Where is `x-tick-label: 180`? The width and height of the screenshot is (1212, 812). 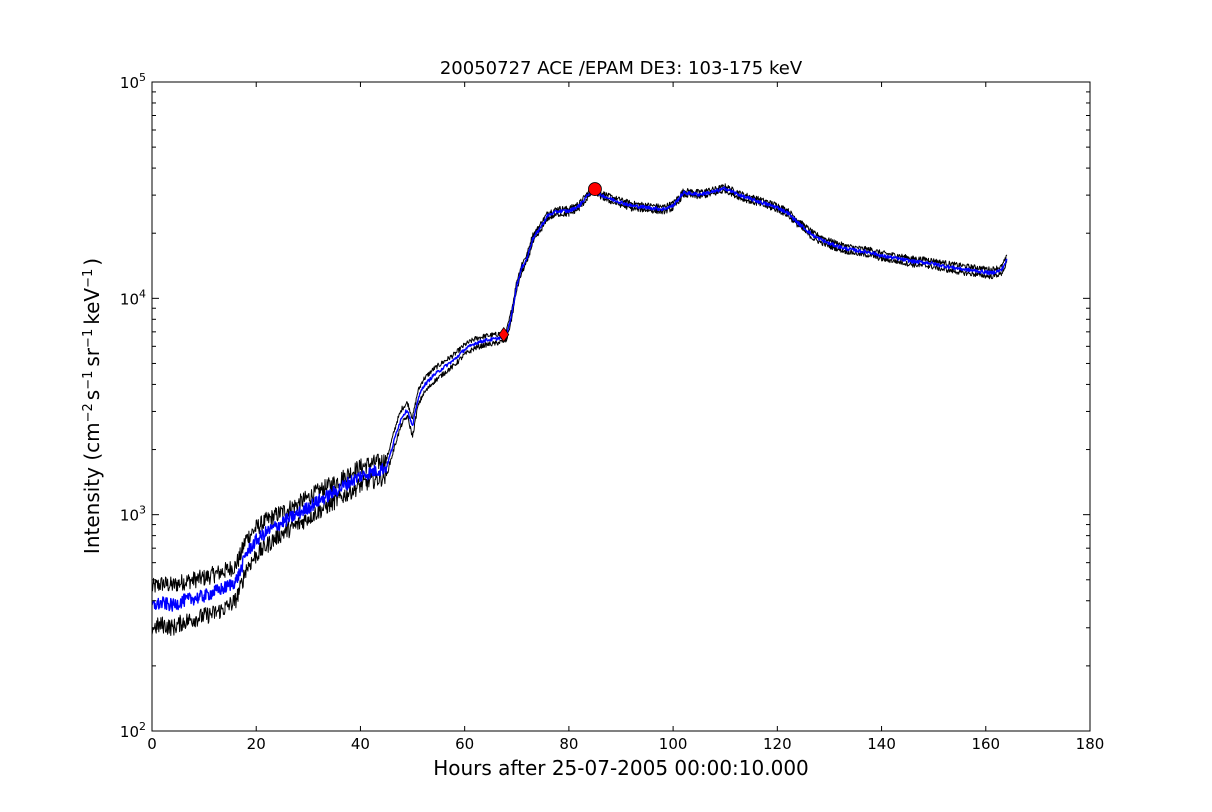 x-tick-label: 180 is located at coordinates (1090, 744).